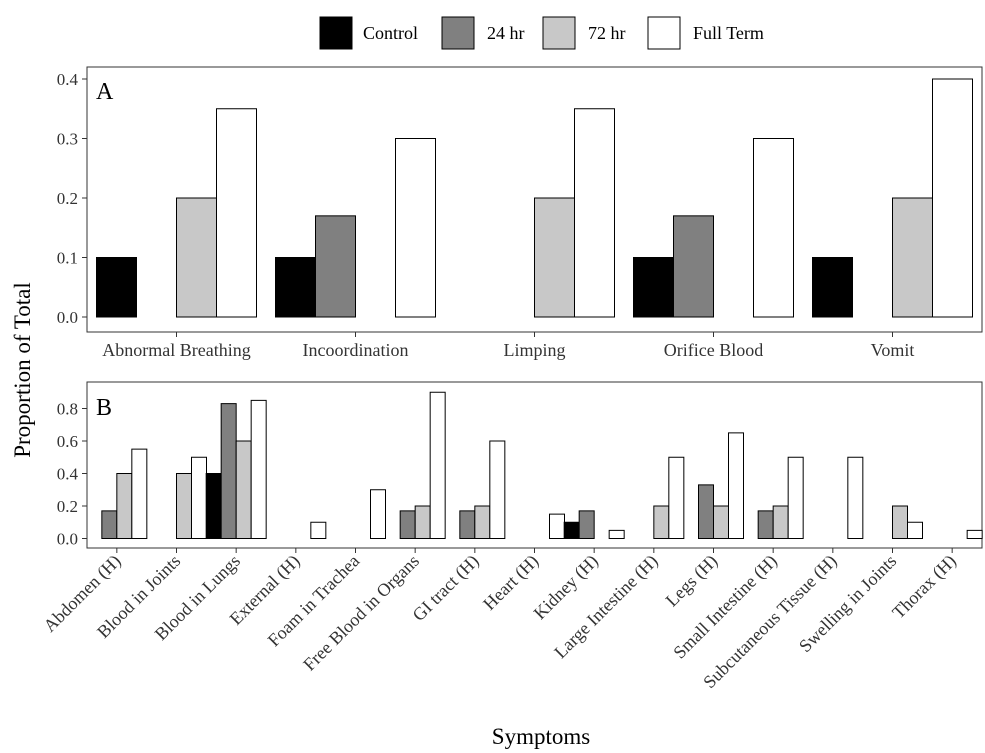 This screenshot has height=753, width=985. I want to click on panel-b-bar-full-term-abdomen-h, so click(139, 493).